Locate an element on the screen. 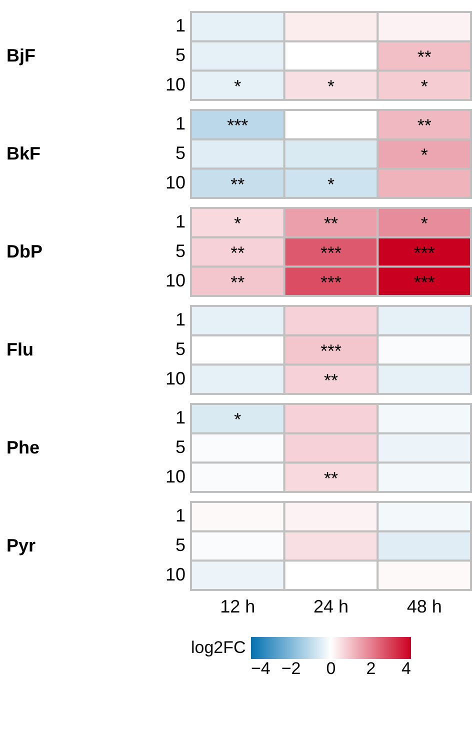 The height and width of the screenshot is (744, 473). text: DbP is located at coordinates (24, 252).